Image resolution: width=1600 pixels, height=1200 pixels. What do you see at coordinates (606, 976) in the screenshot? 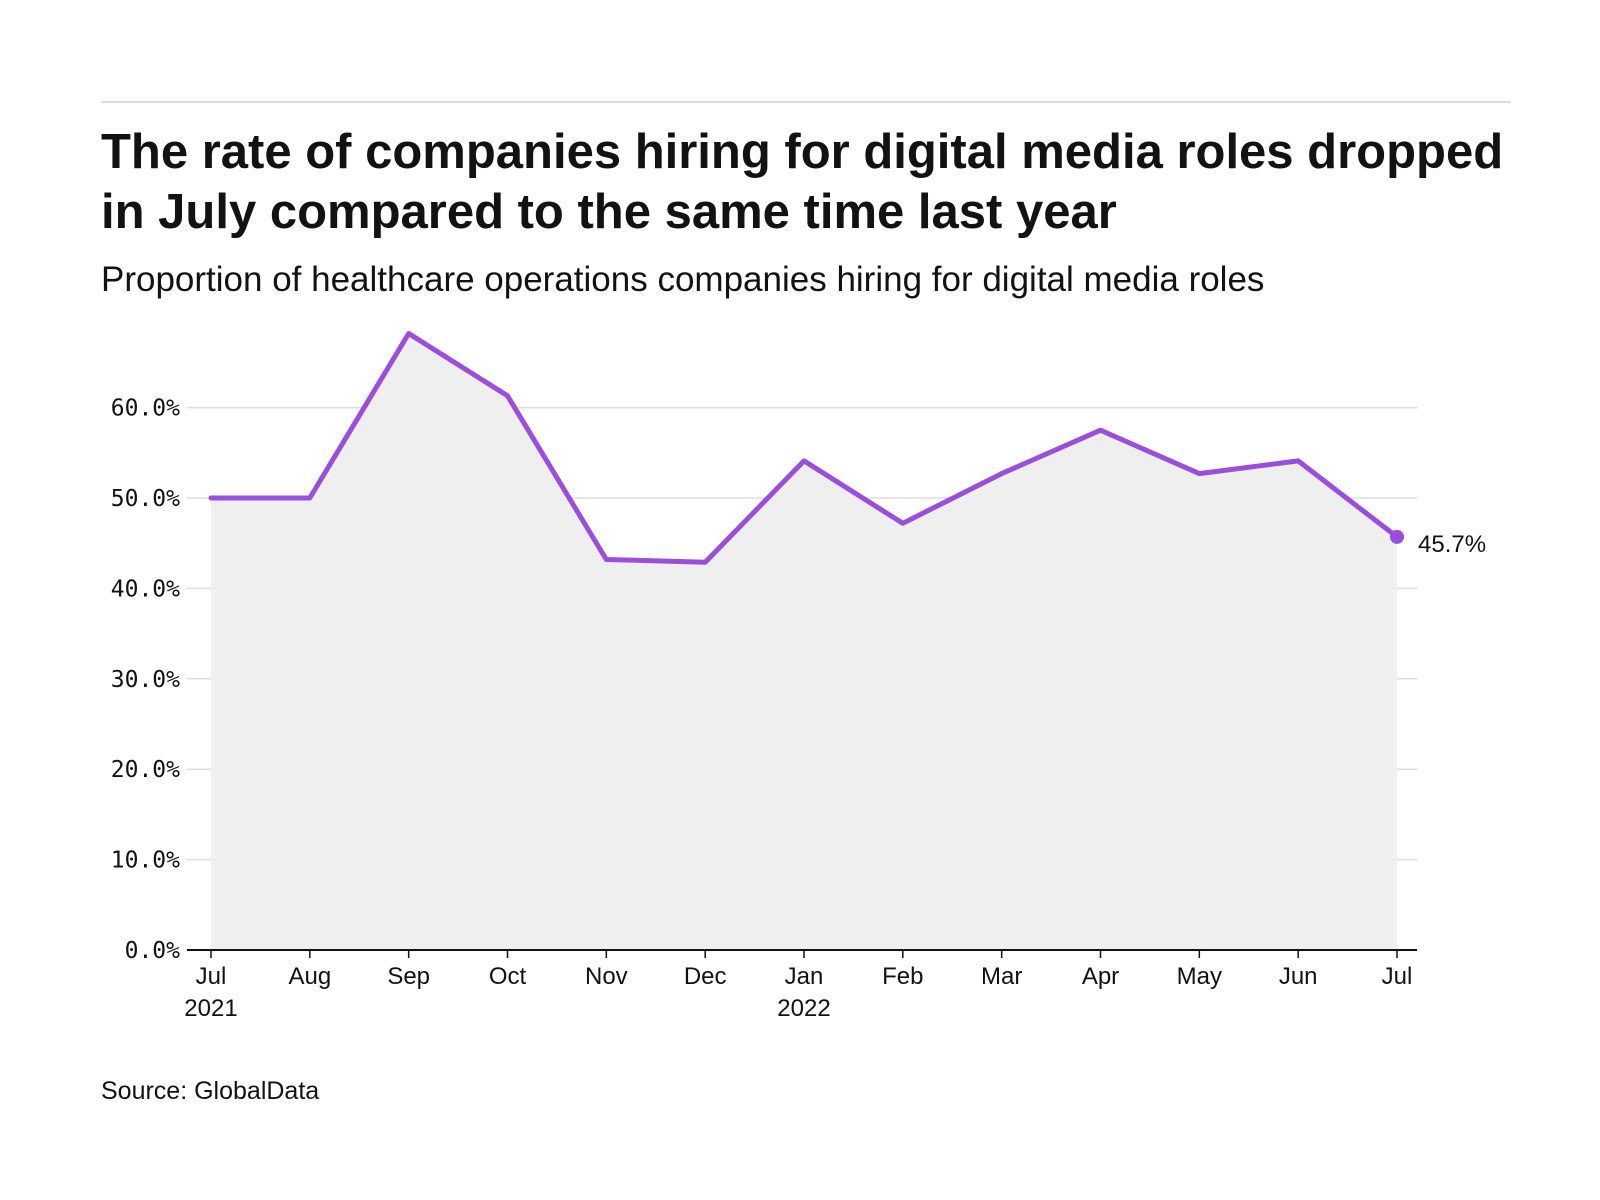
I see `x-tick-label: Nov` at bounding box center [606, 976].